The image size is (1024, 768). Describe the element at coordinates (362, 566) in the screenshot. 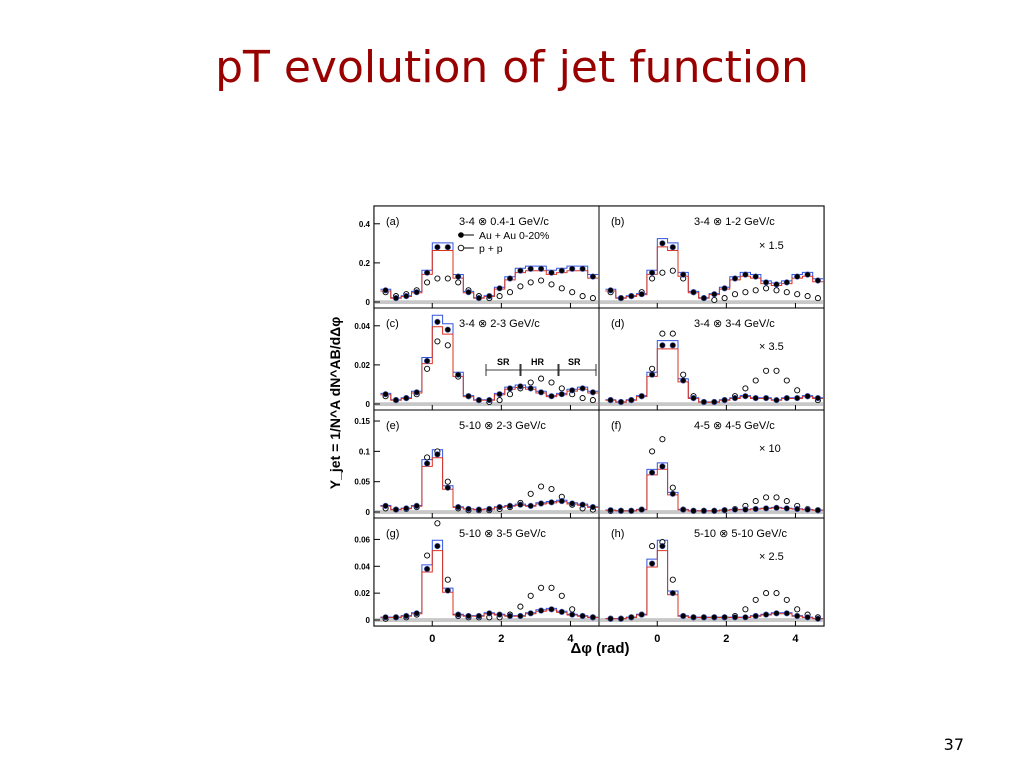

I see `y-tick-label: 0.04` at that location.